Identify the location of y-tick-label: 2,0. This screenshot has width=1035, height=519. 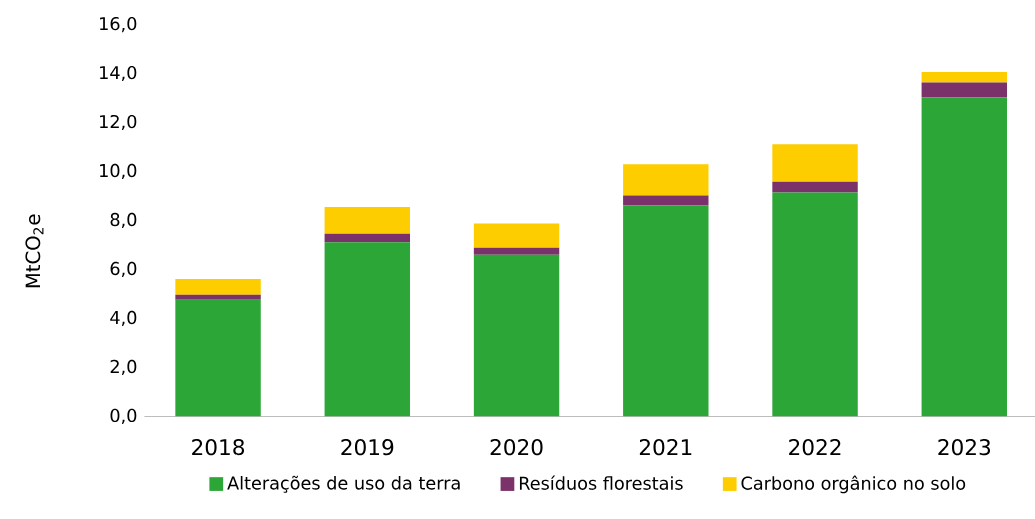
(123, 367).